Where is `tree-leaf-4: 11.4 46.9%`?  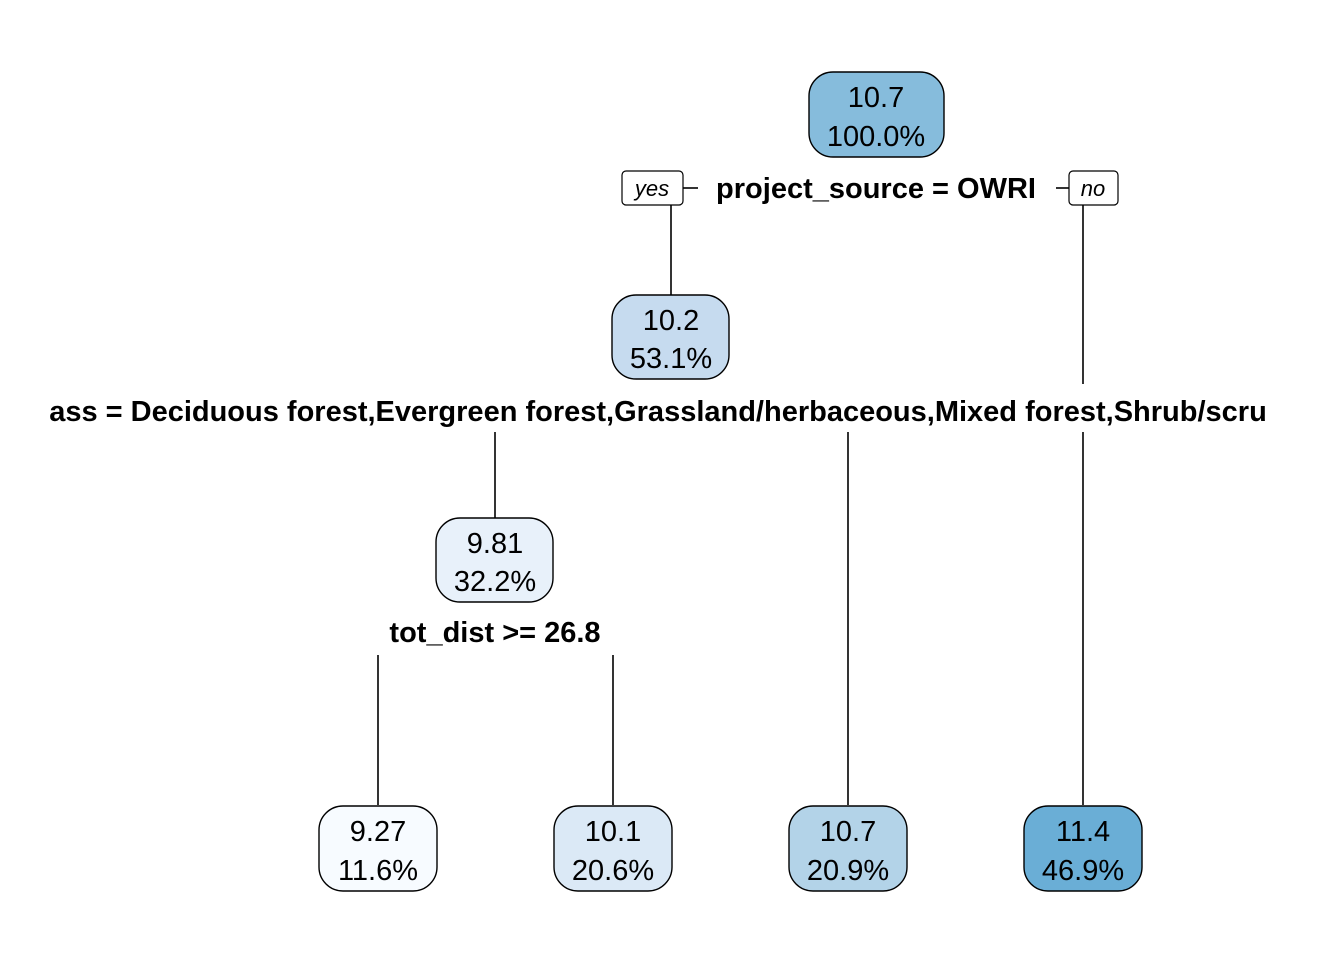
tree-leaf-4: 11.4 46.9% is located at coordinates (1083, 848).